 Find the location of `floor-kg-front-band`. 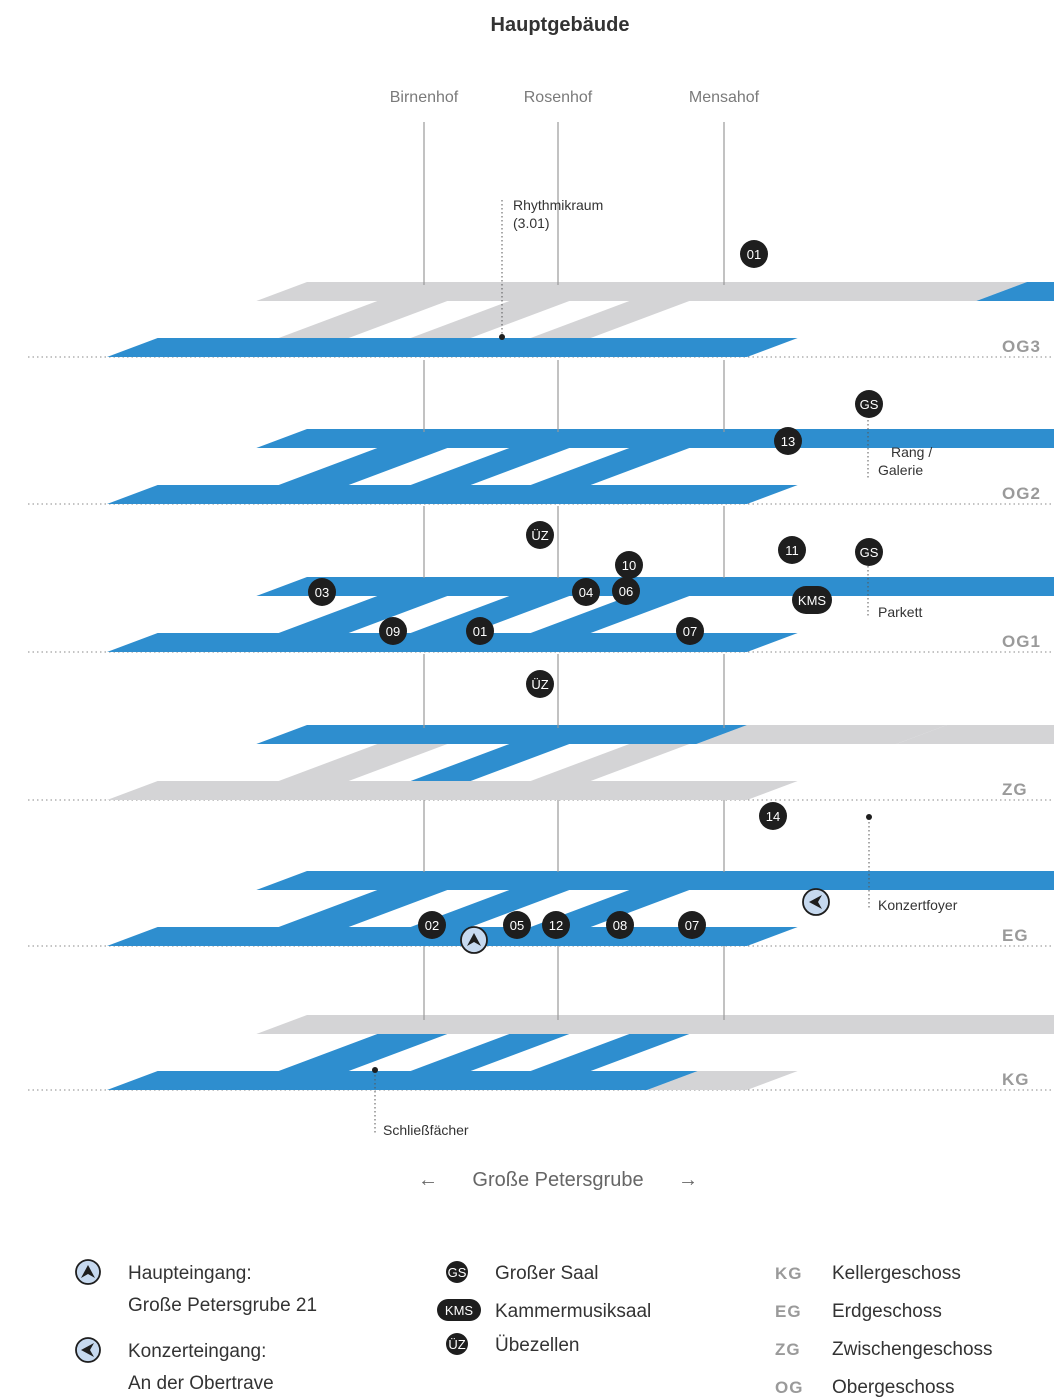

floor-kg-front-band is located at coordinates (402, 1080).